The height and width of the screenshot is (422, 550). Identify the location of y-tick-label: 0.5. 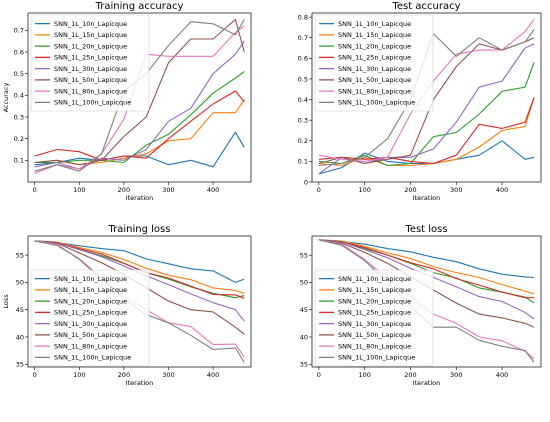
(303, 79).